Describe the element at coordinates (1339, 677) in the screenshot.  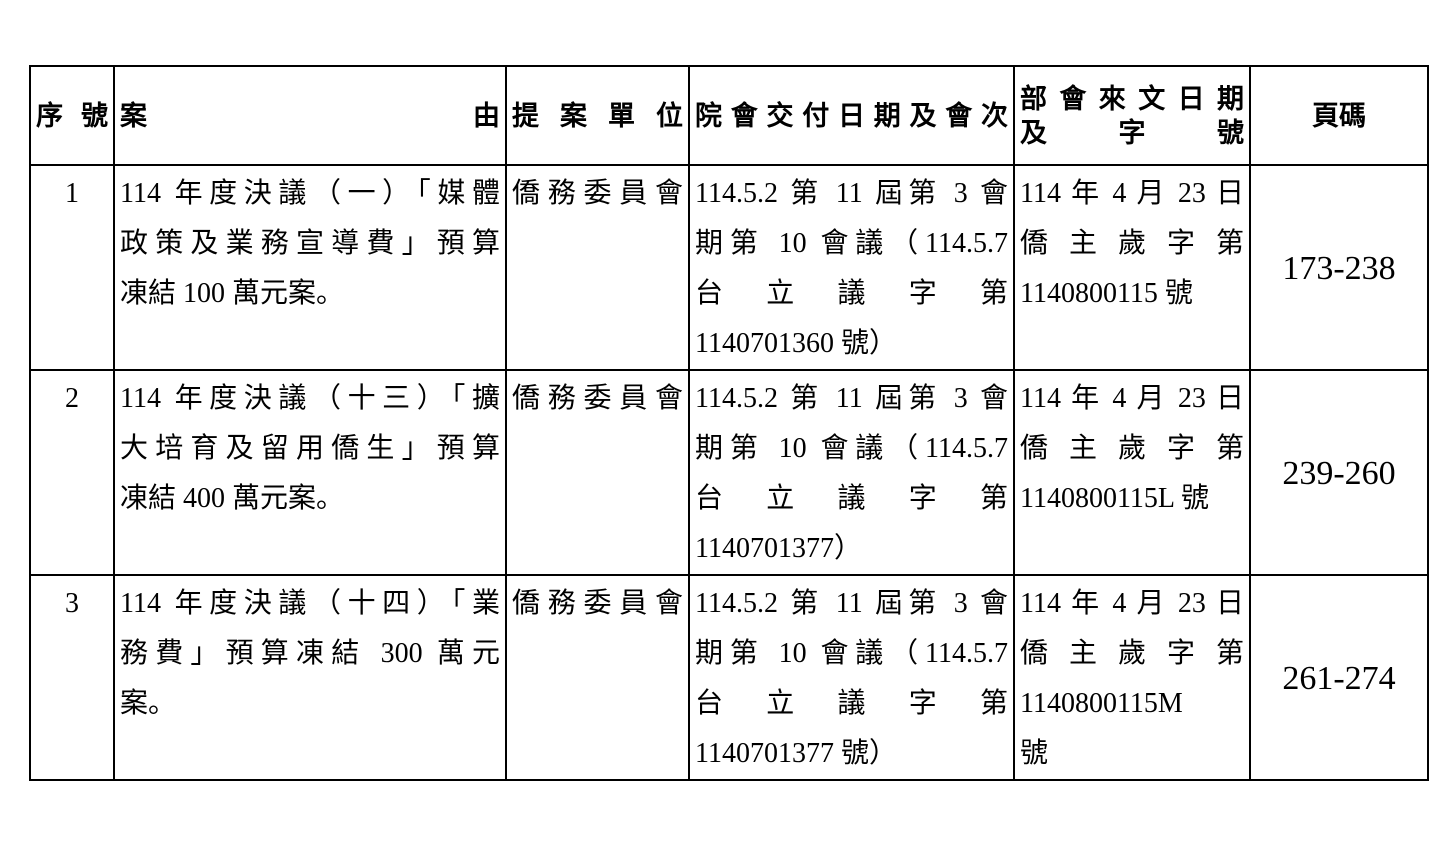
I see `pages-cell: 261-274` at that location.